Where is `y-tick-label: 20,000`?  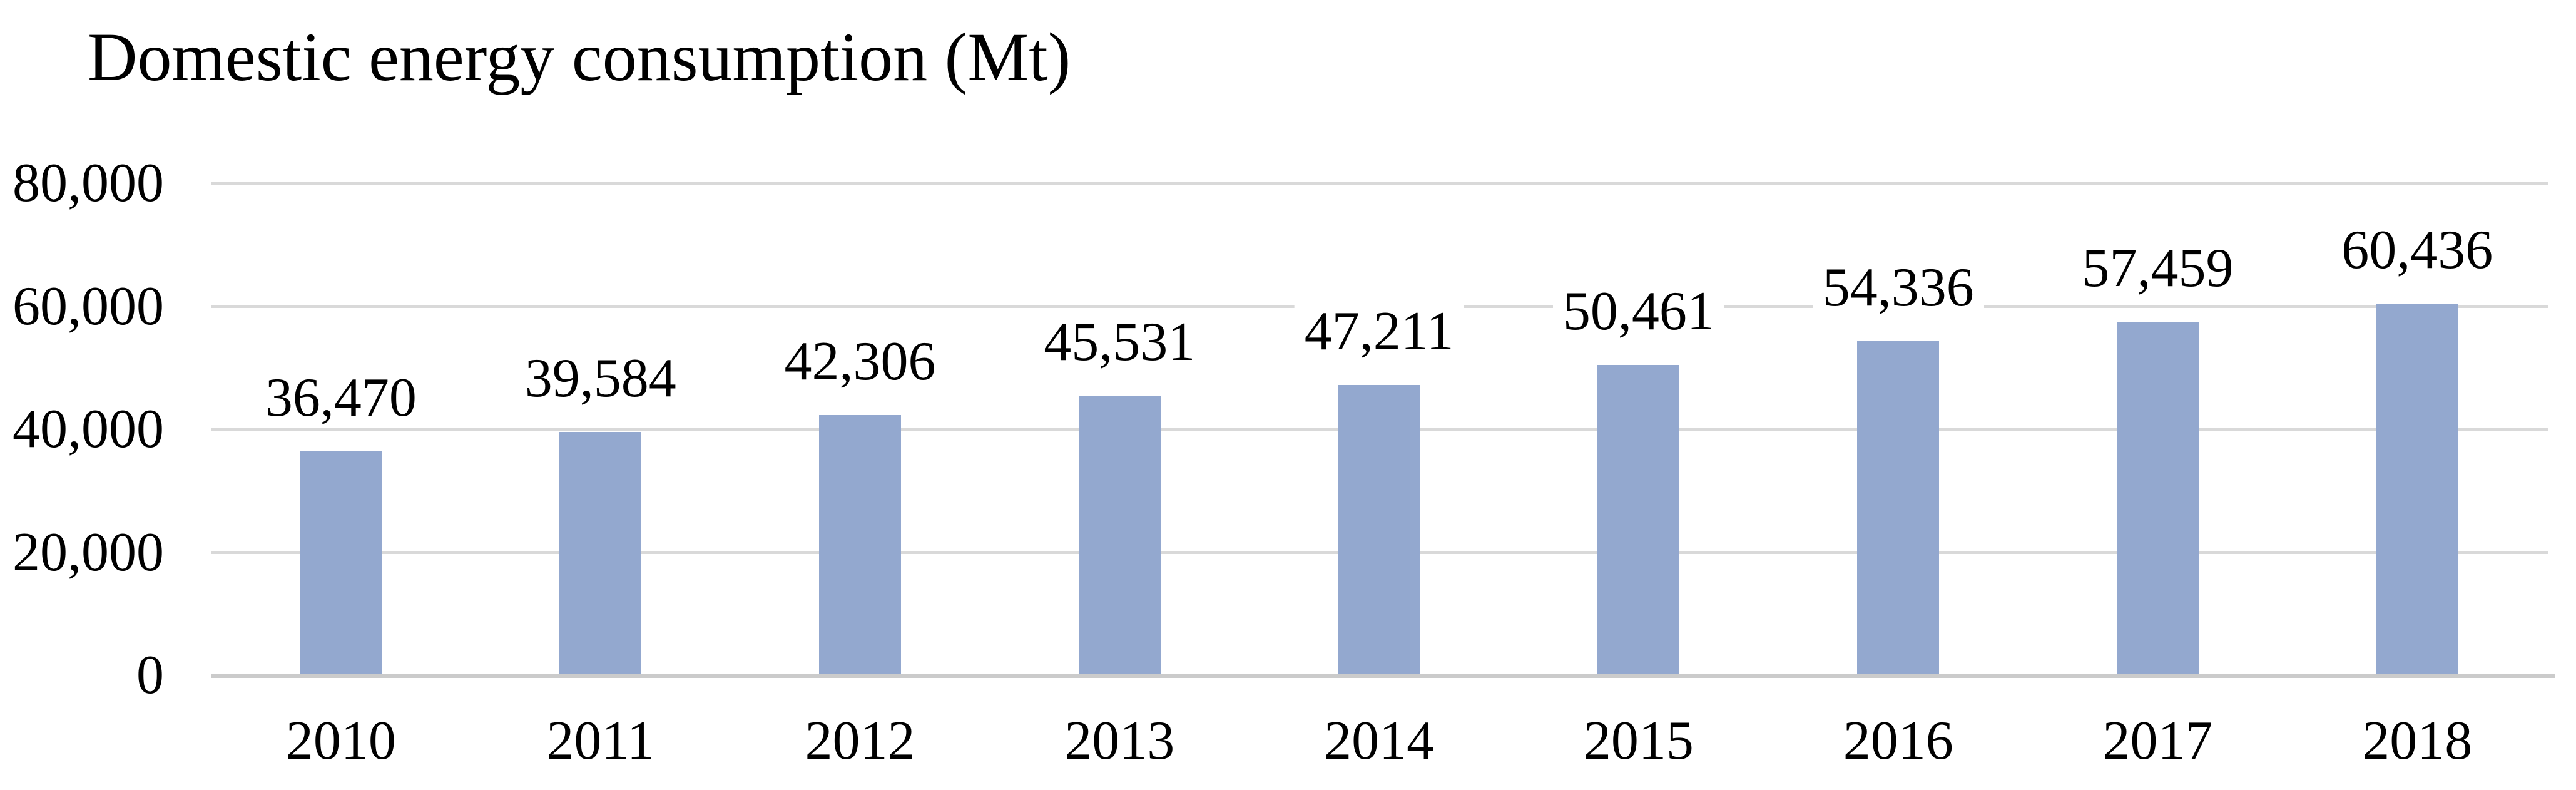
y-tick-label: 20,000 is located at coordinates (89, 552).